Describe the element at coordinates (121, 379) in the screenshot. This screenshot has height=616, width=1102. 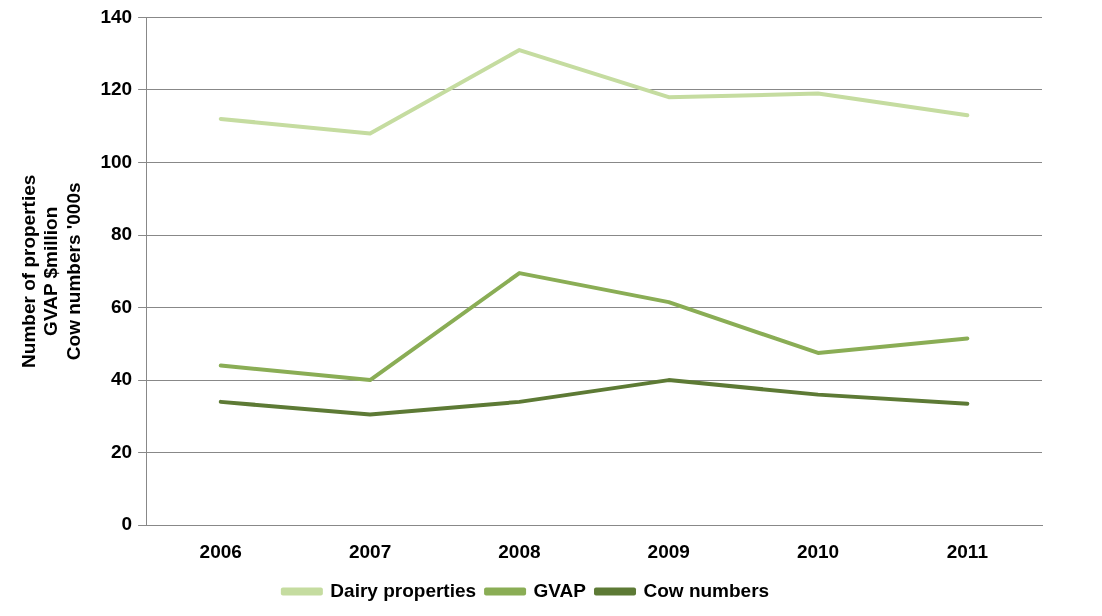
I see `y-tick-label: 40` at that location.